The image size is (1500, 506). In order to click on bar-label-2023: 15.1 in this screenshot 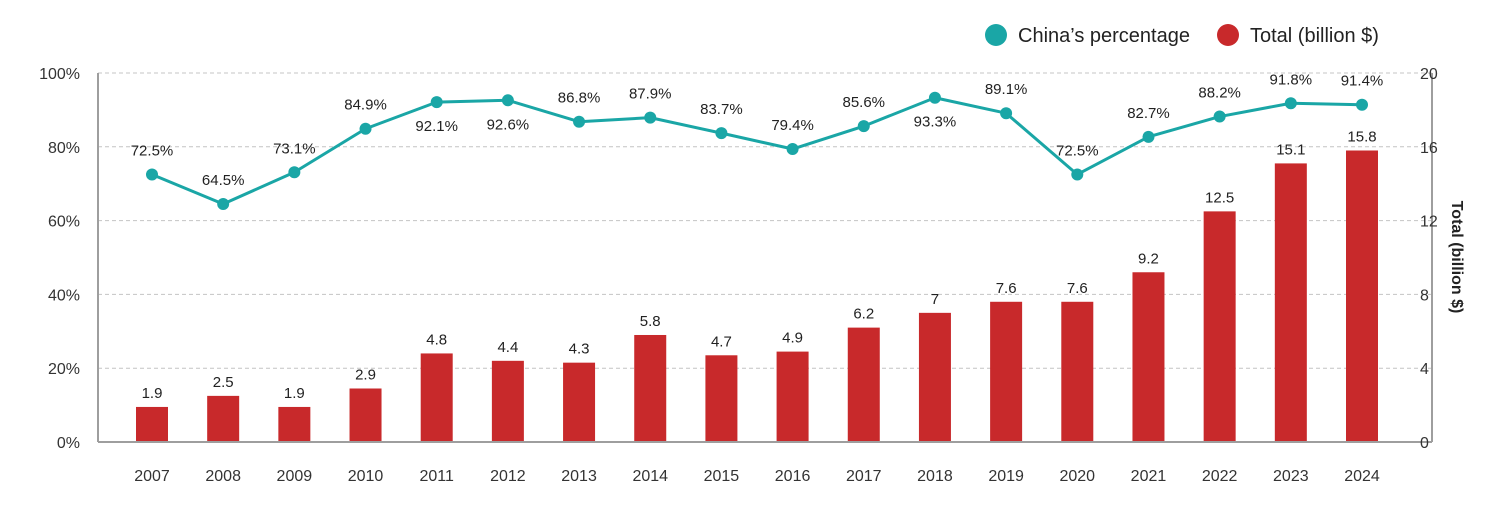, I will do `click(1290, 149)`.